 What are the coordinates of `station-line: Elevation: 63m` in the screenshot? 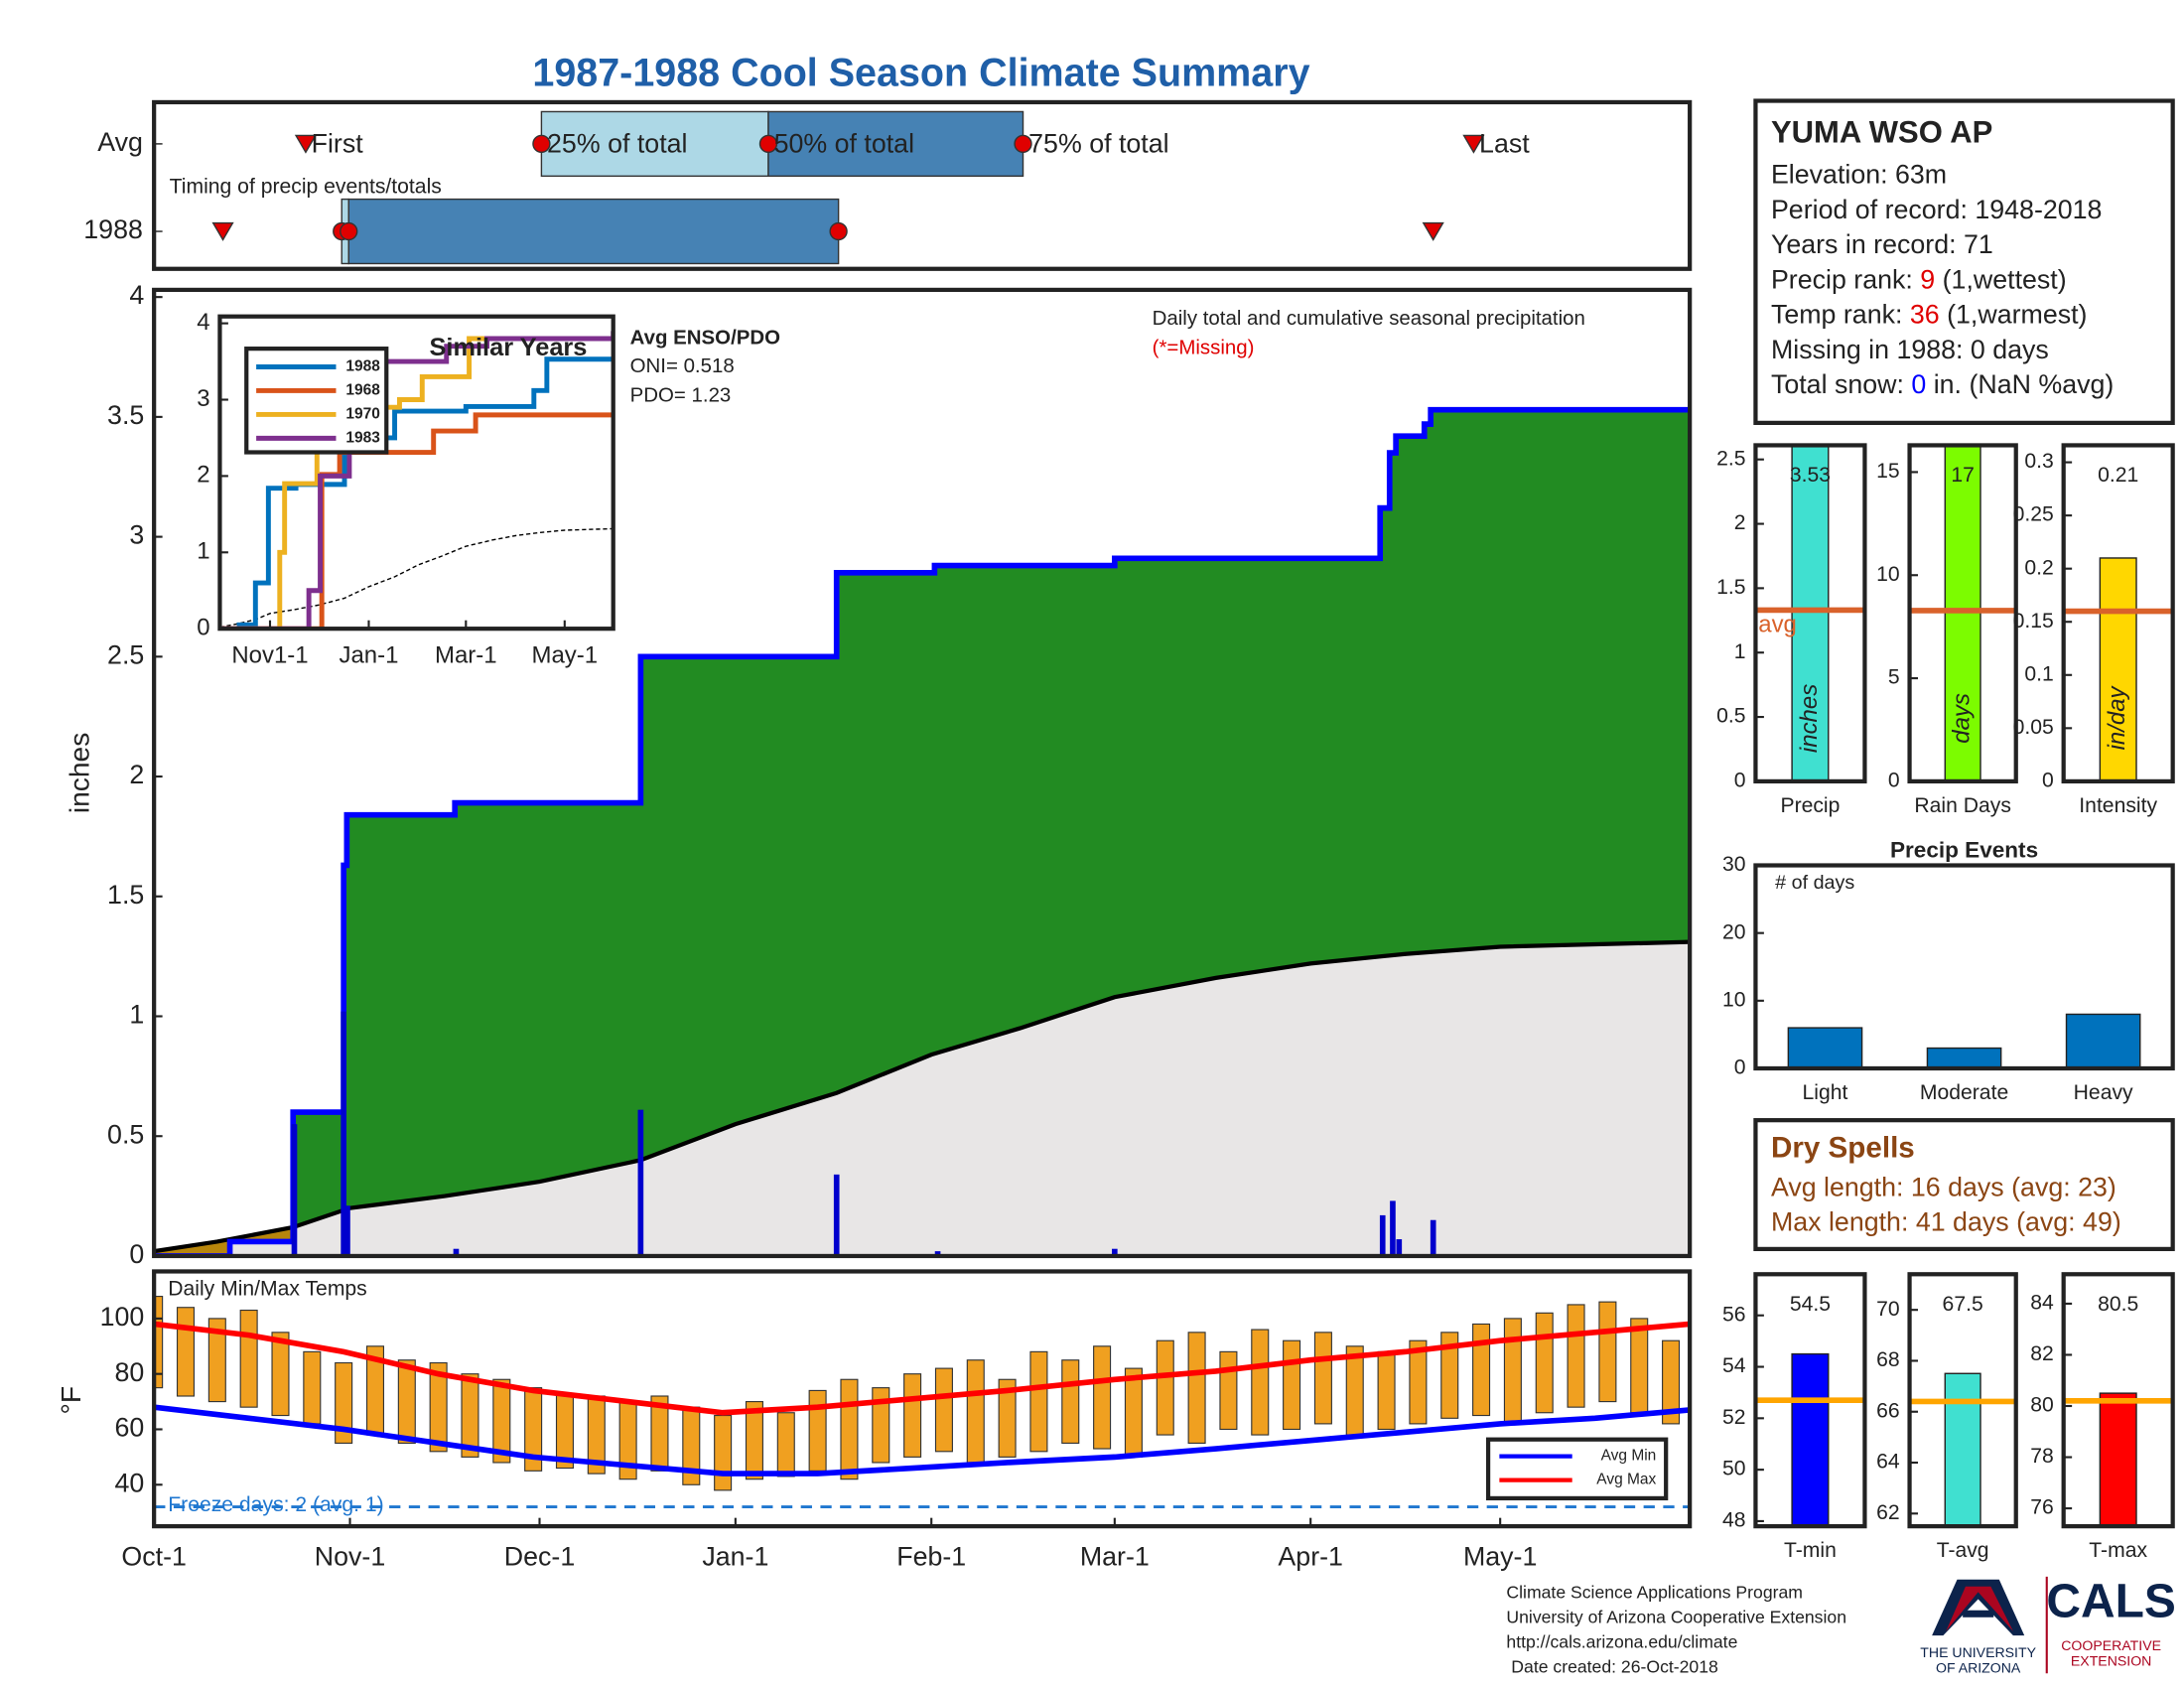 It's located at (1859, 175).